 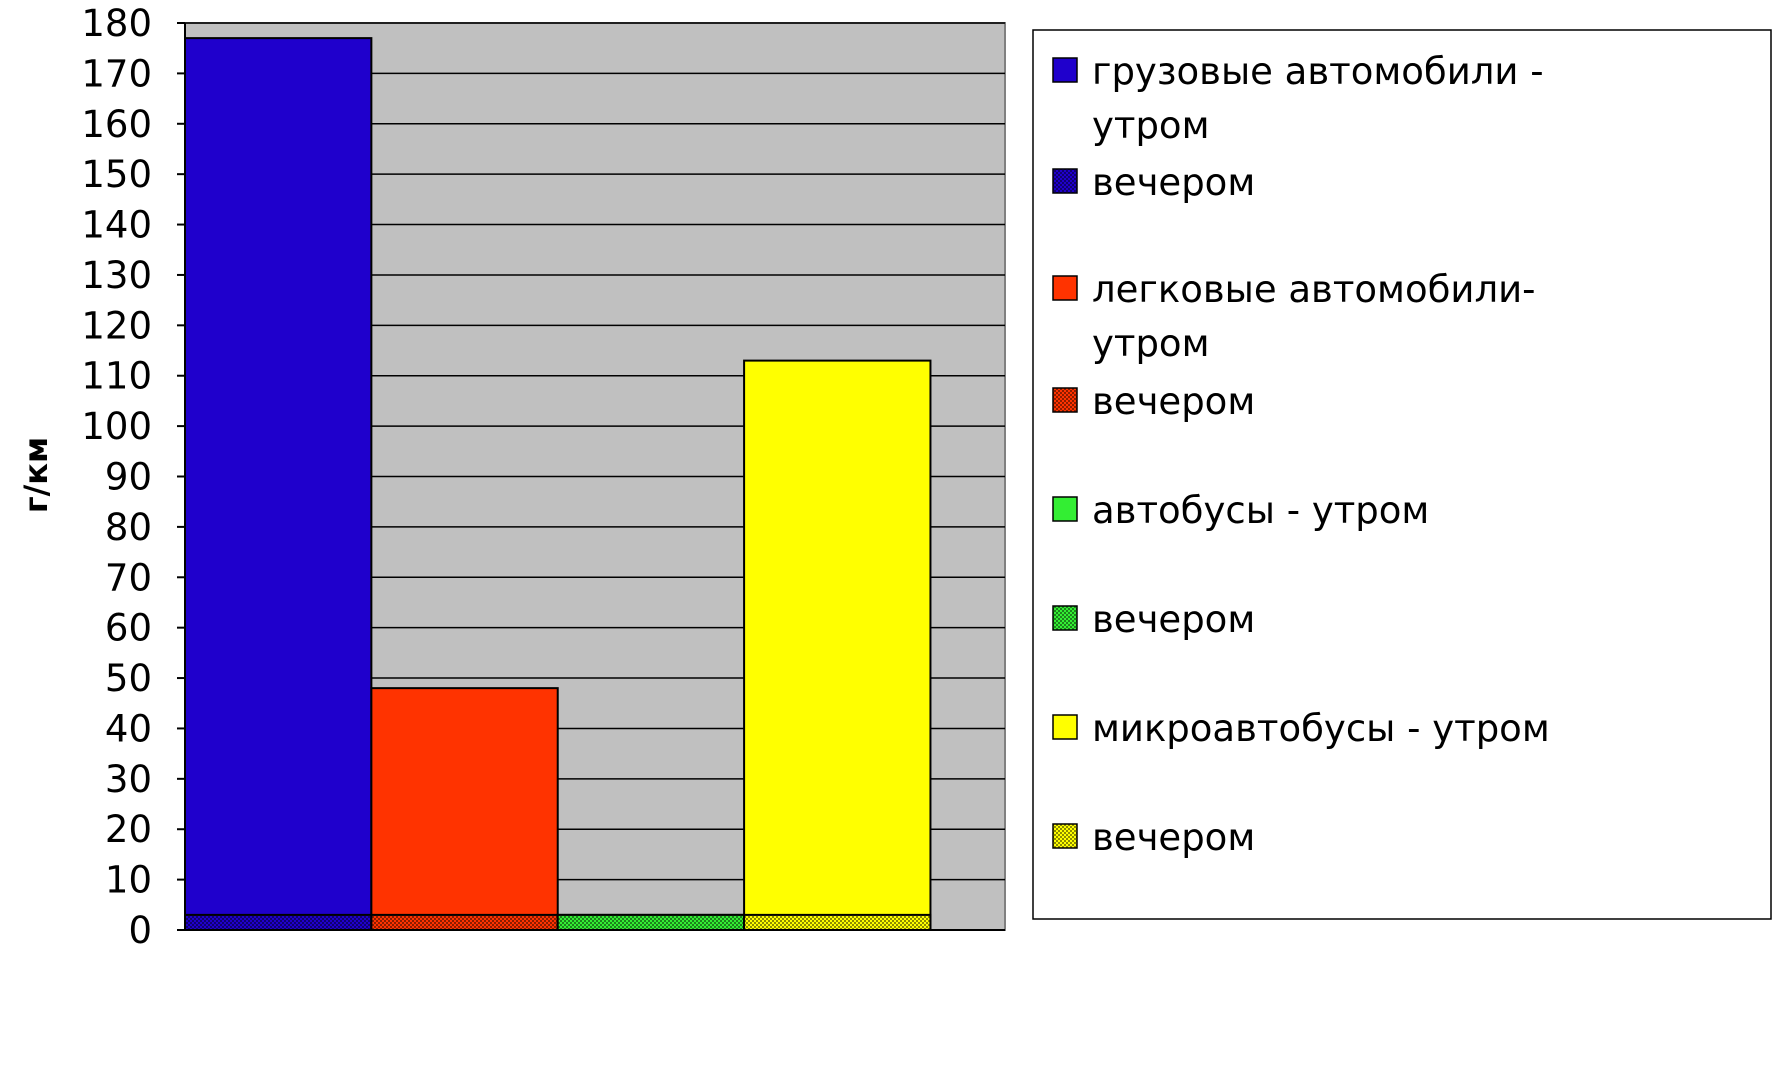 I want to click on y-tick-label: 120, so click(x=116, y=325).